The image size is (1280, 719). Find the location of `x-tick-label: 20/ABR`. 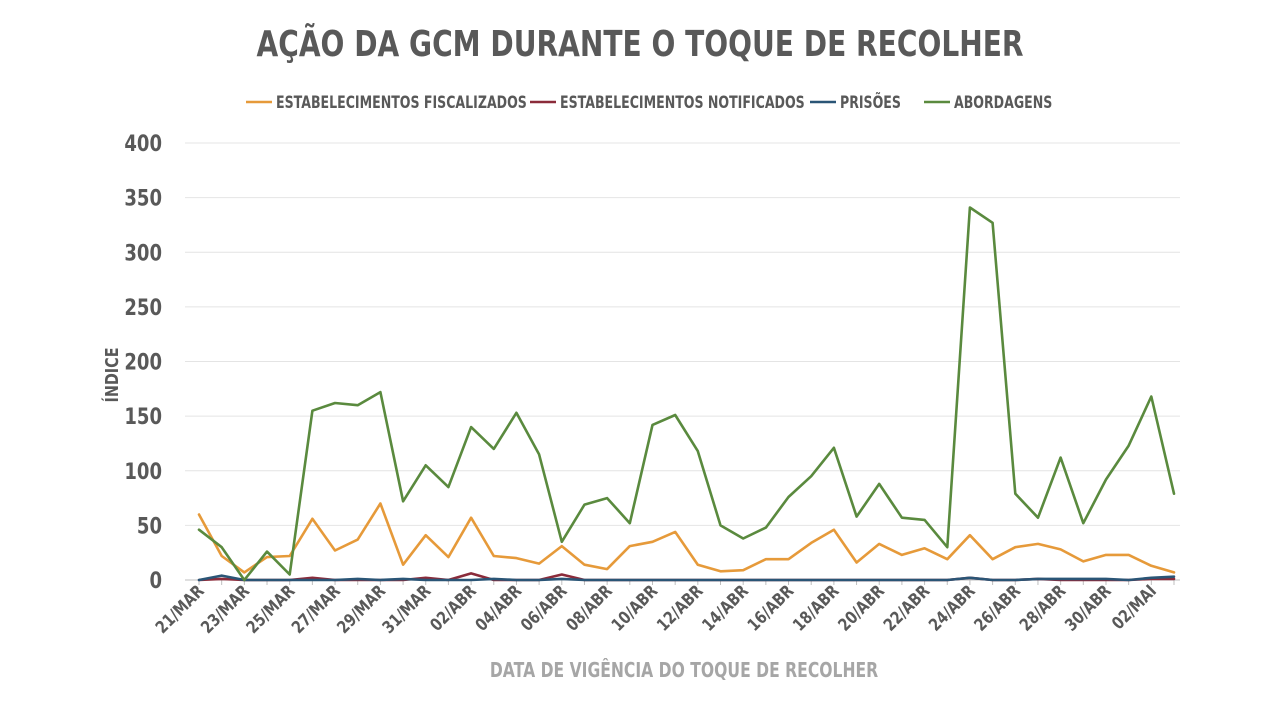

x-tick-label: 20/ABR is located at coordinates (861, 608).